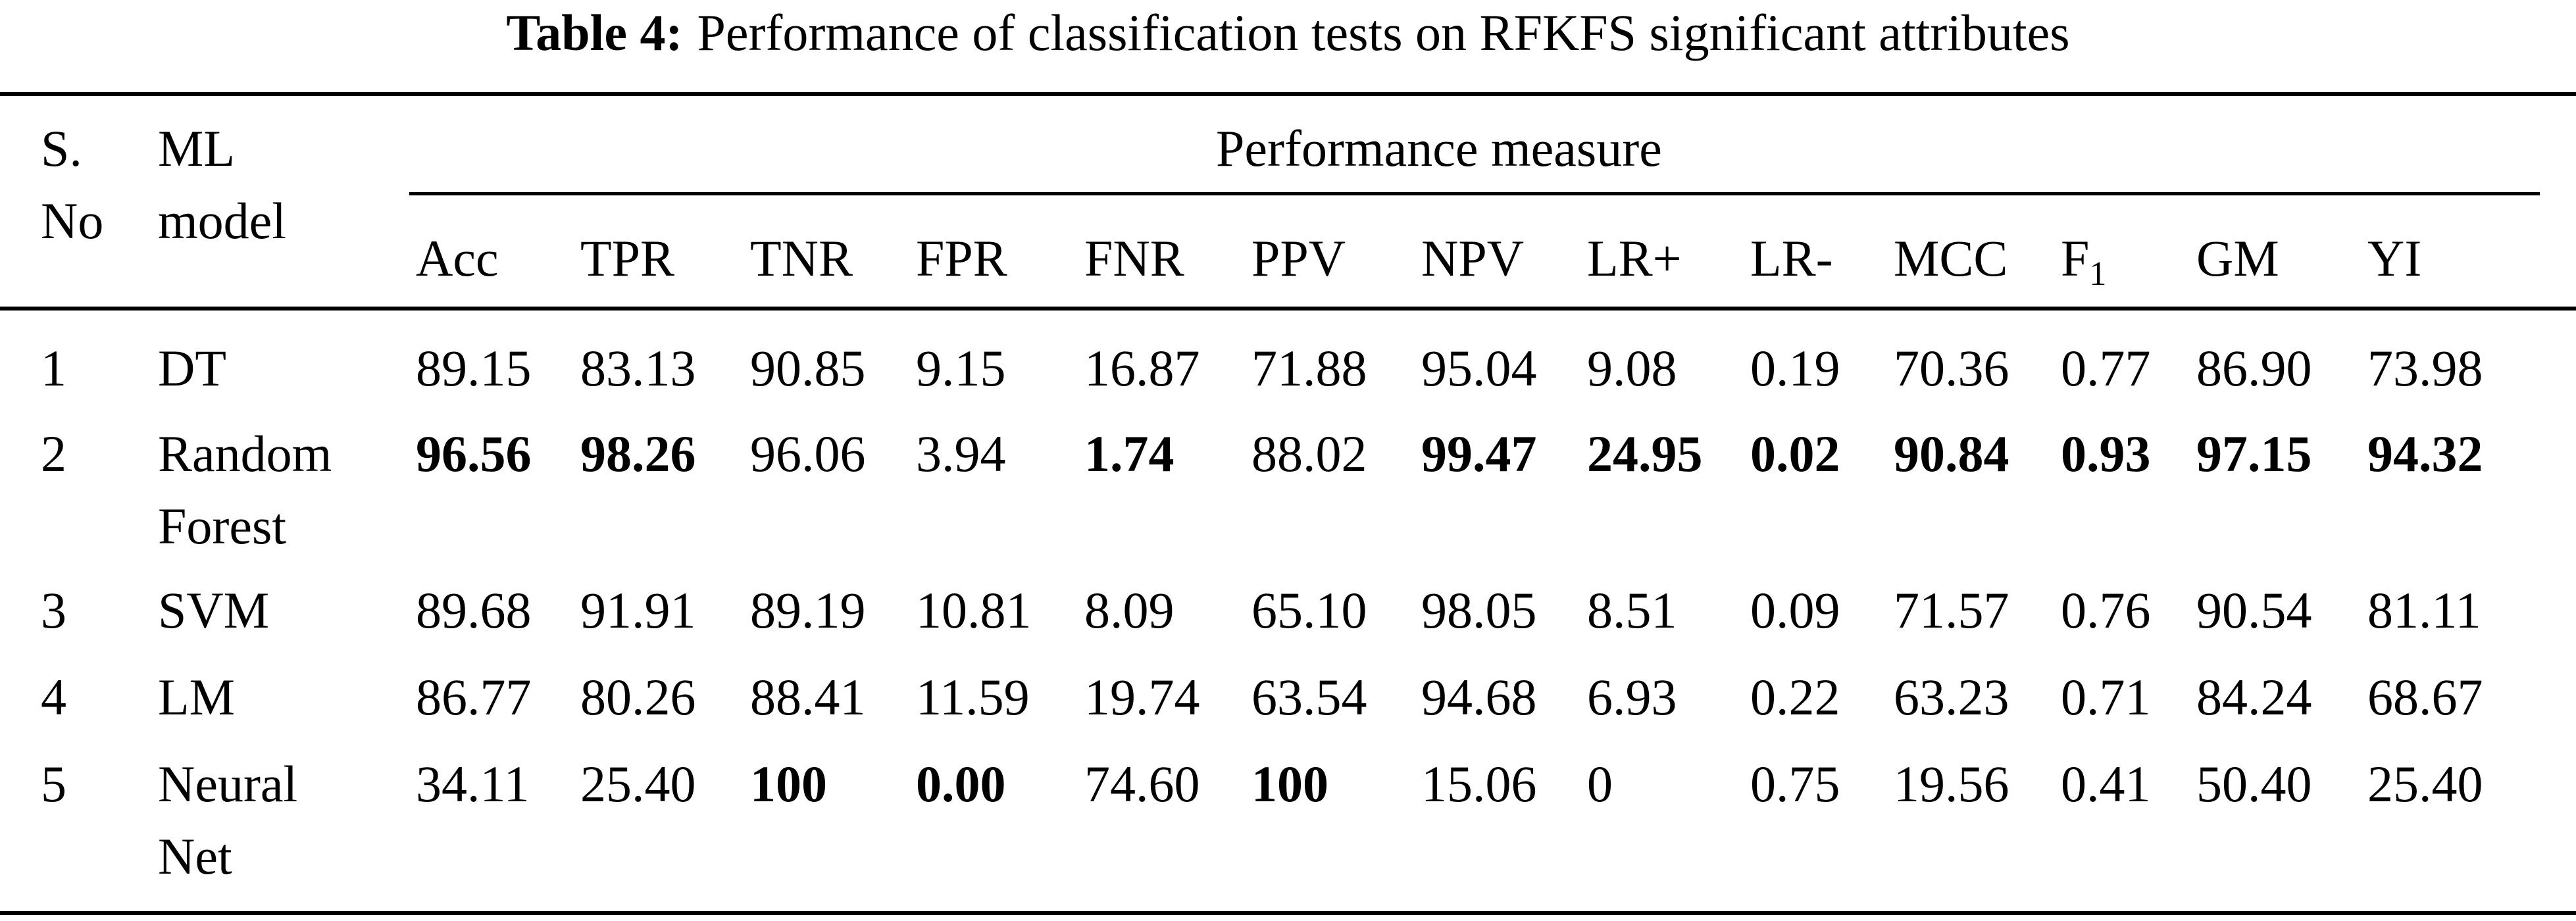 This screenshot has height=921, width=2576. What do you see at coordinates (808, 697) in the screenshot?
I see `table-cell: 88.41` at bounding box center [808, 697].